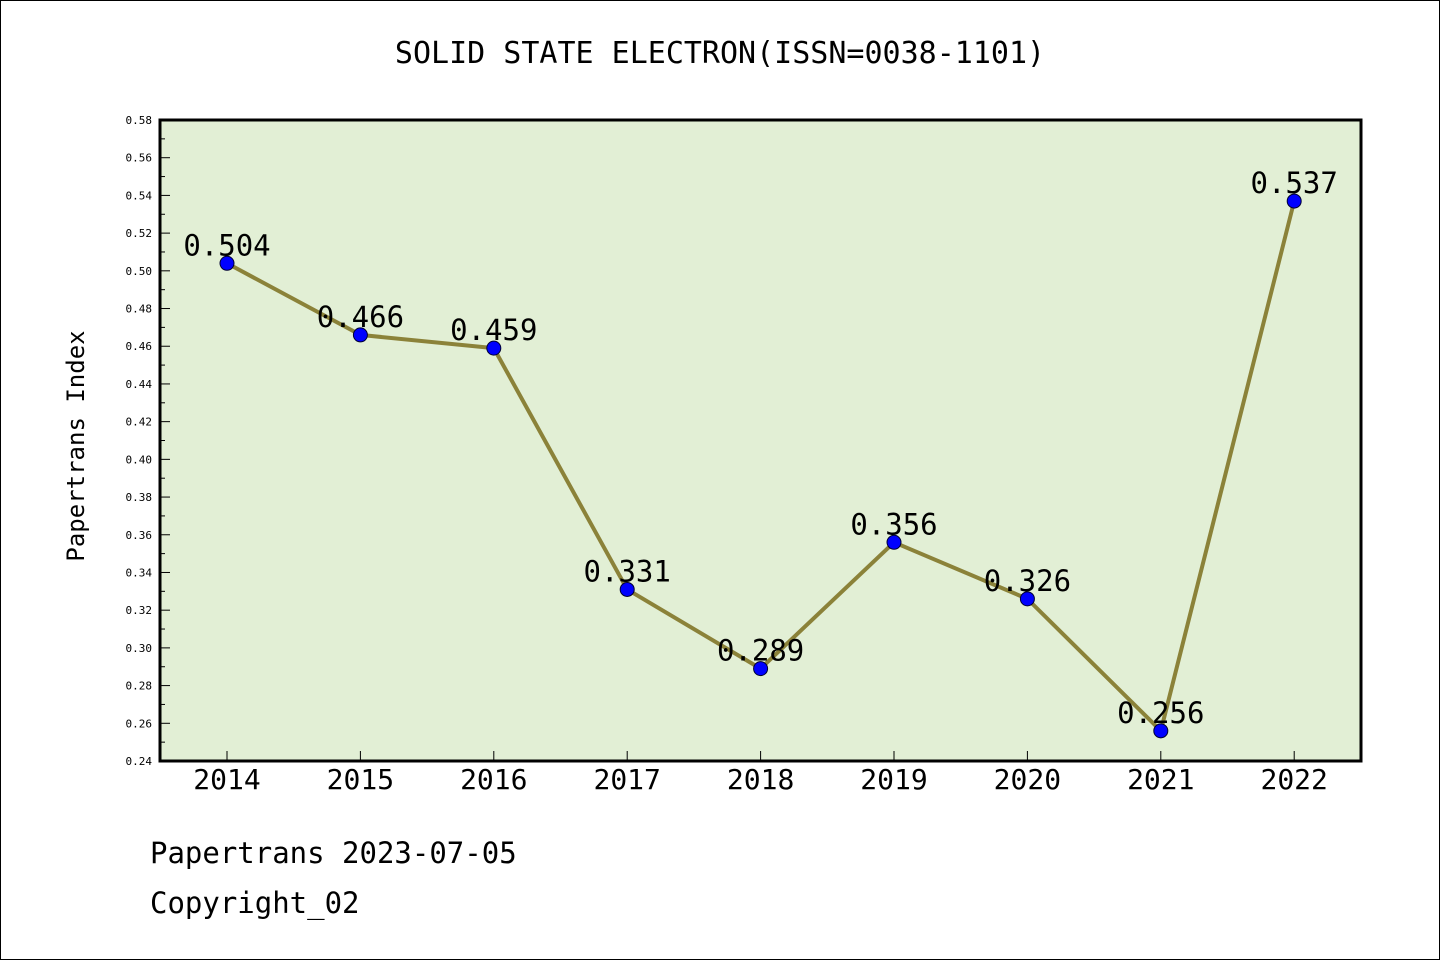  What do you see at coordinates (139, 233) in the screenshot?
I see `y-tick-label: 0.52` at bounding box center [139, 233].